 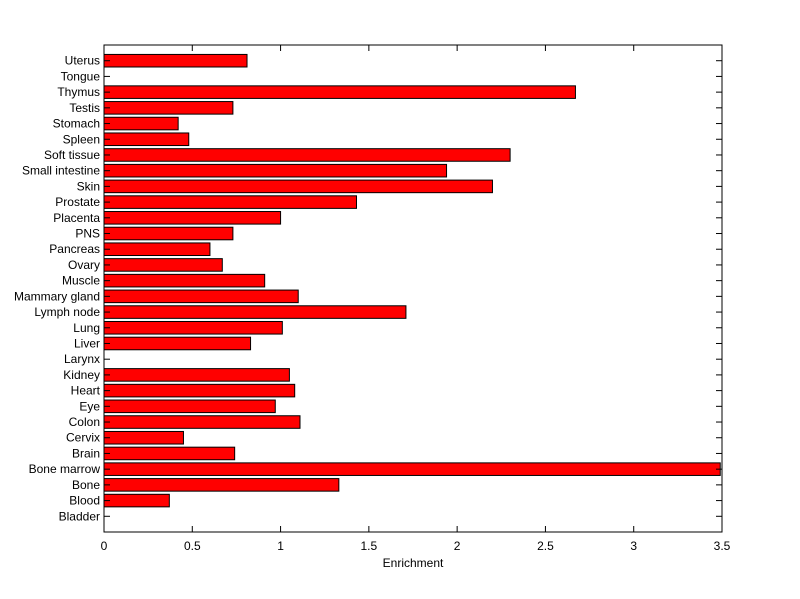 I want to click on y-tick-label-kidney: Kidney, so click(x=81, y=375).